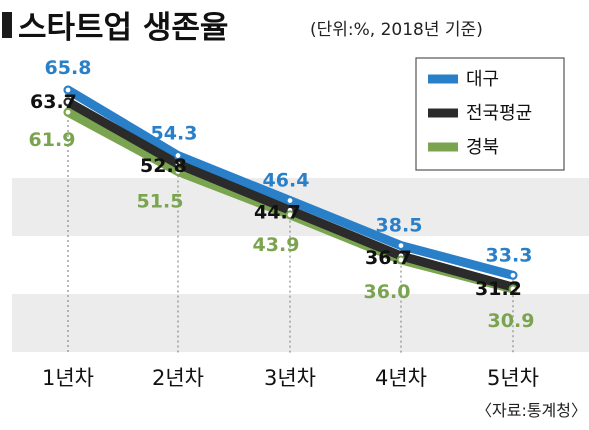 The width and height of the screenshot is (589, 430). What do you see at coordinates (276, 245) in the screenshot?
I see `value-label: 43.9` at bounding box center [276, 245].